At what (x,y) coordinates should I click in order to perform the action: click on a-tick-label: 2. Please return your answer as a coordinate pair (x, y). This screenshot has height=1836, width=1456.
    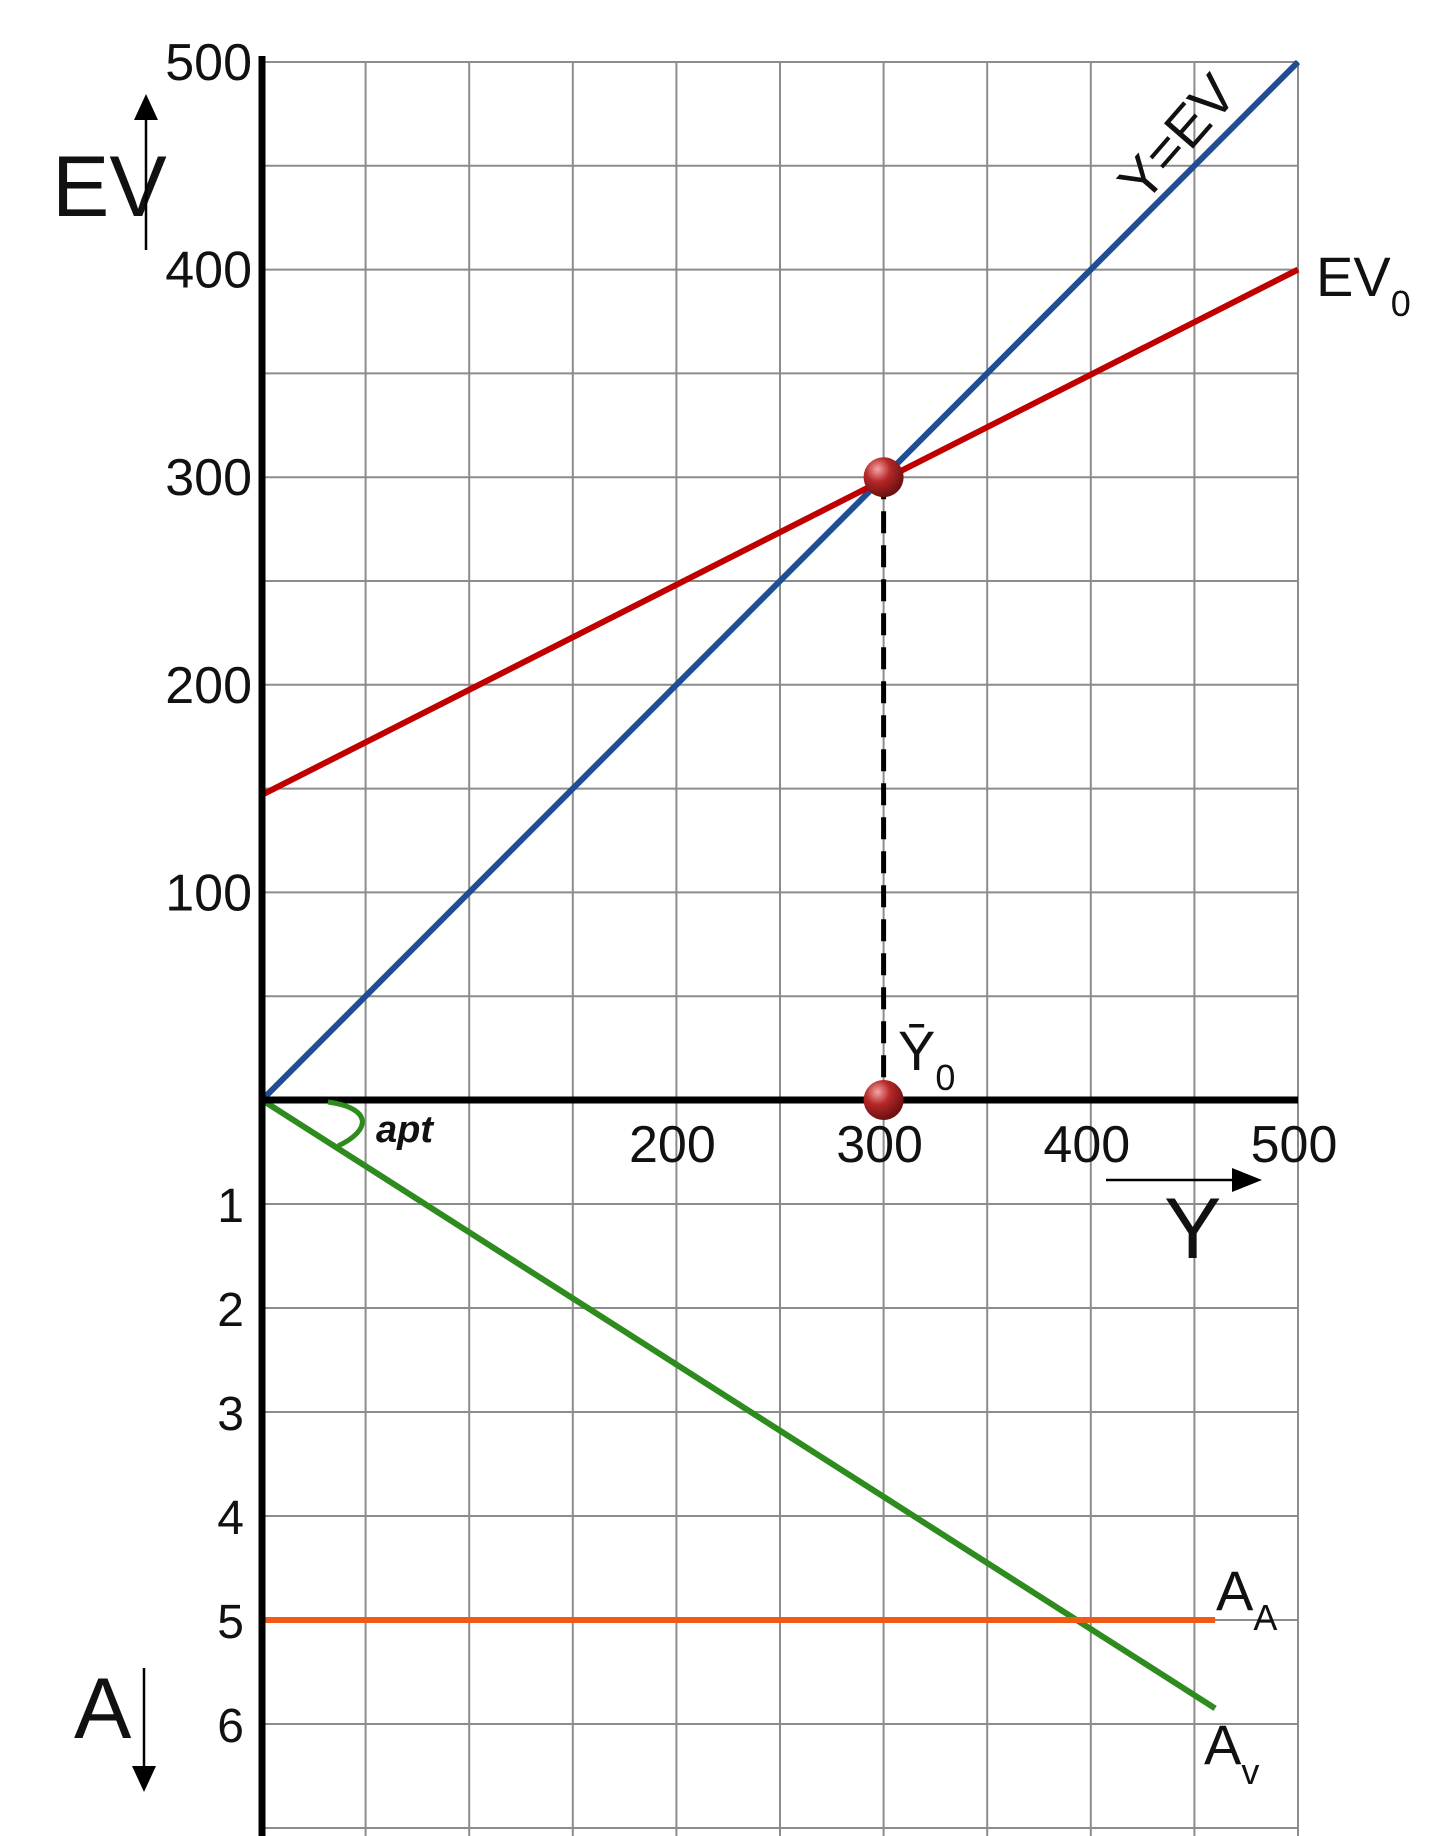
    Looking at the image, I should click on (230, 1310).